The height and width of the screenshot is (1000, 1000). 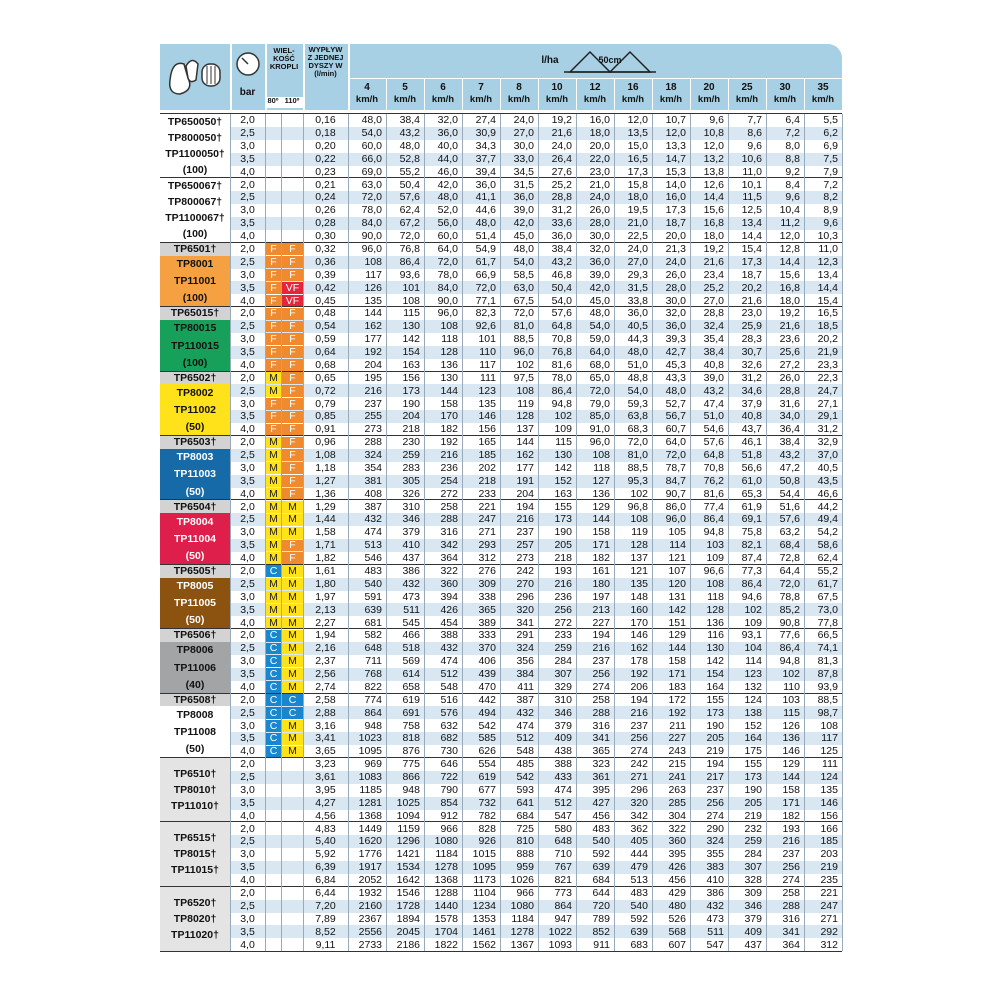 I want to click on rate: 54,0, so click(x=371, y=133).